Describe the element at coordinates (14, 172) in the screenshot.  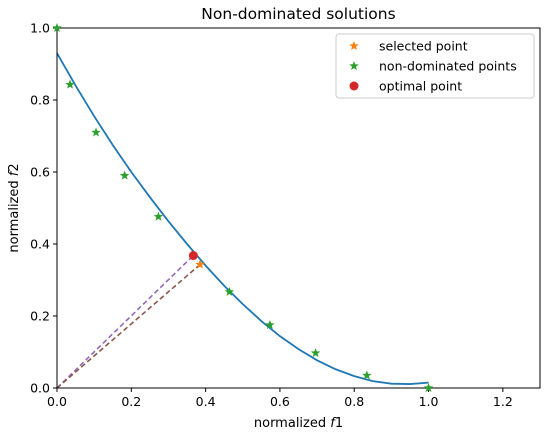
I see `y-axis-label-var: f` at that location.